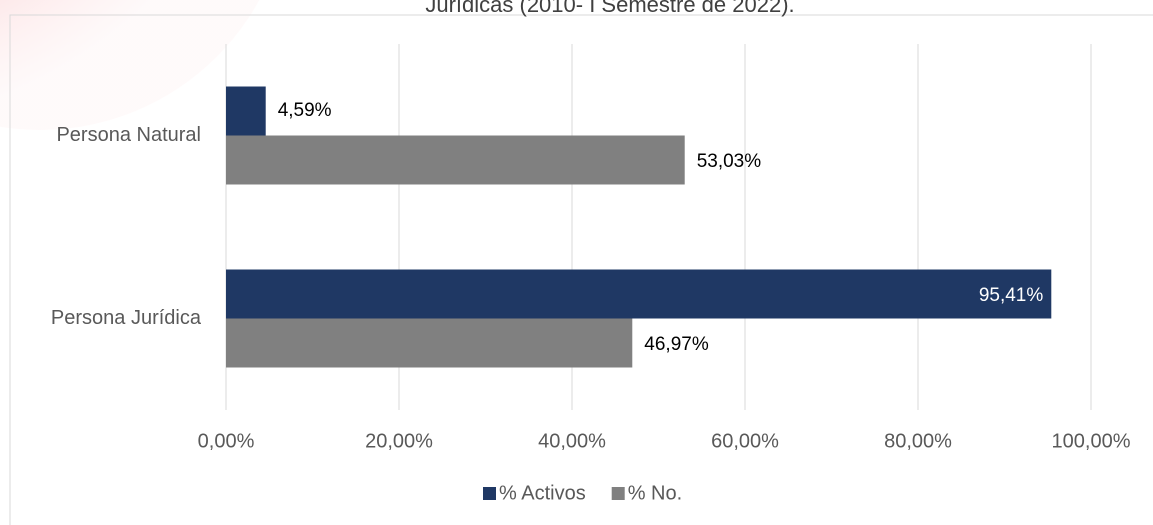 The height and width of the screenshot is (525, 1153). What do you see at coordinates (1011, 295) in the screenshot?
I see `data-label: 95,41%` at bounding box center [1011, 295].